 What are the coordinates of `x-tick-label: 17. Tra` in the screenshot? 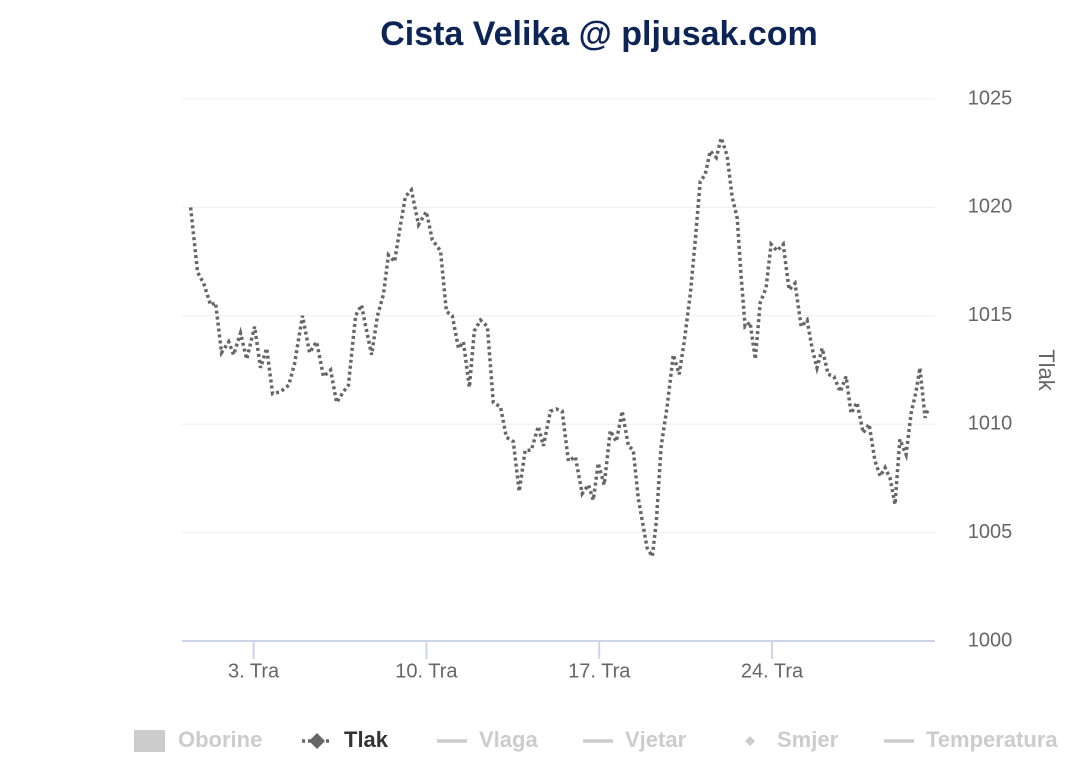 It's located at (599, 671).